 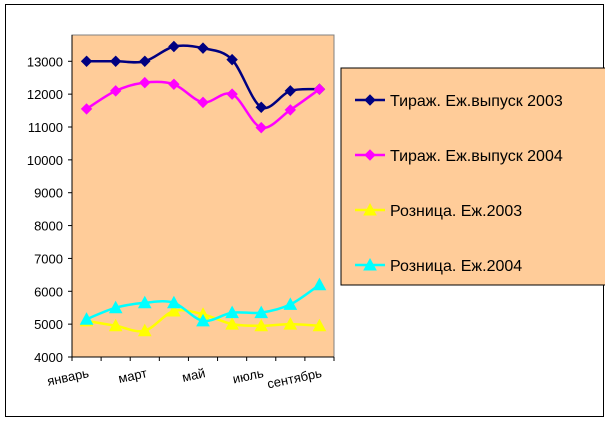 What do you see at coordinates (194, 375) in the screenshot?
I see `x-tick-label: май` at bounding box center [194, 375].